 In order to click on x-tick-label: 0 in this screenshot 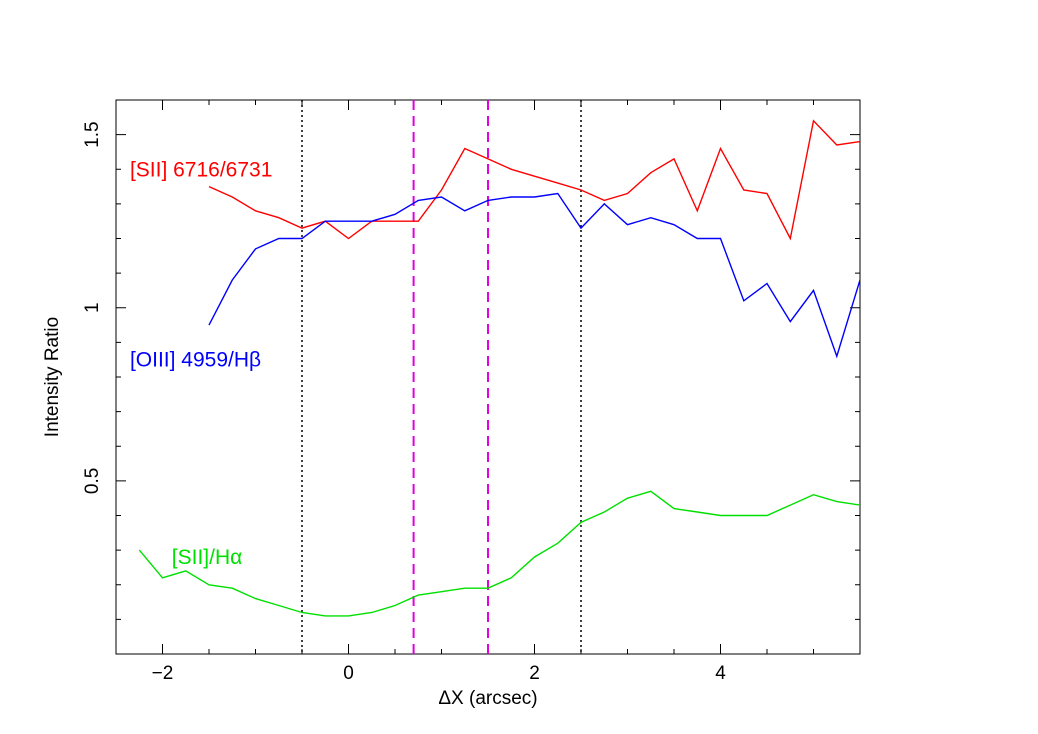, I will do `click(348, 673)`.